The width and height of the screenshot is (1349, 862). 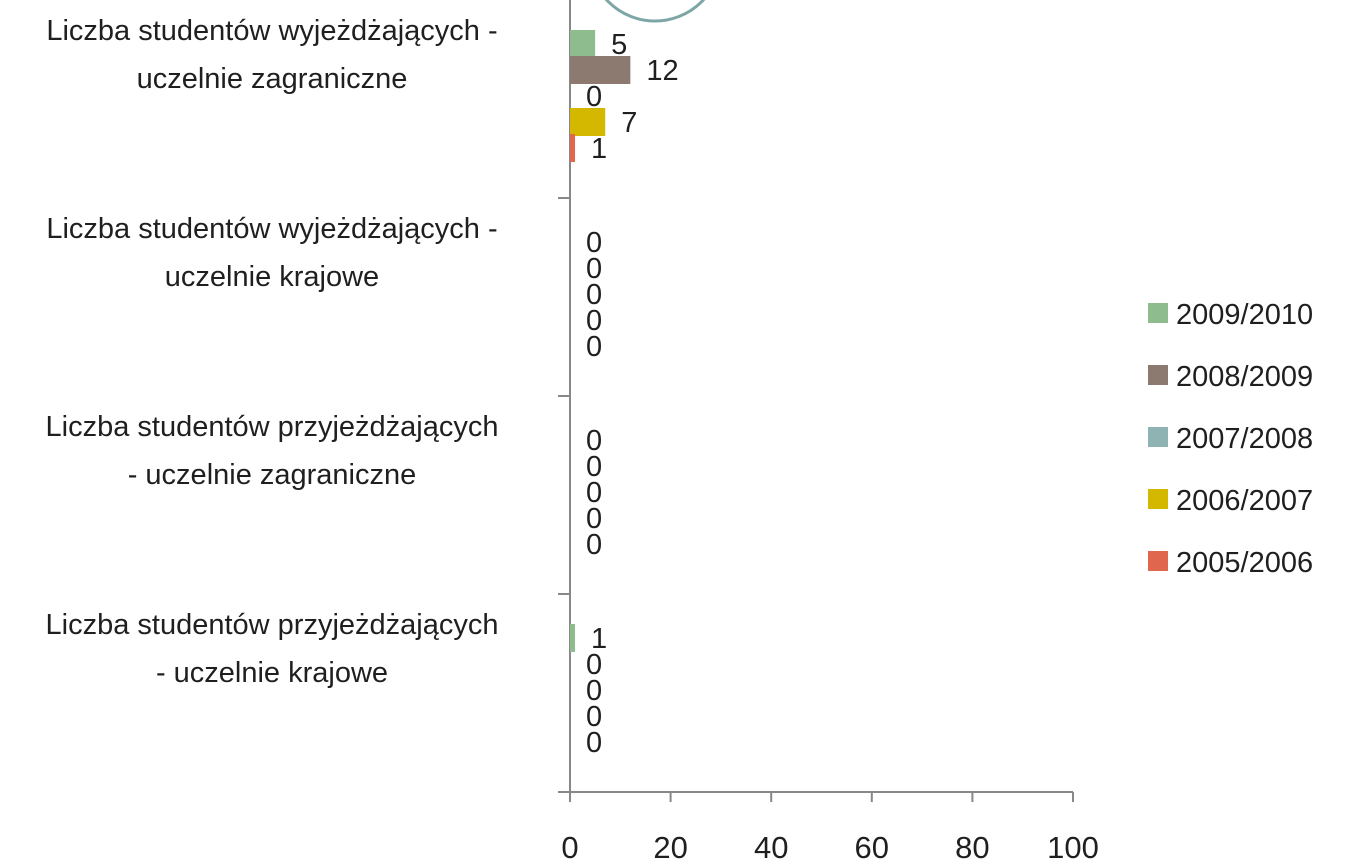 What do you see at coordinates (272, 475) in the screenshot?
I see `category-label: - uczelnie zagraniczne` at bounding box center [272, 475].